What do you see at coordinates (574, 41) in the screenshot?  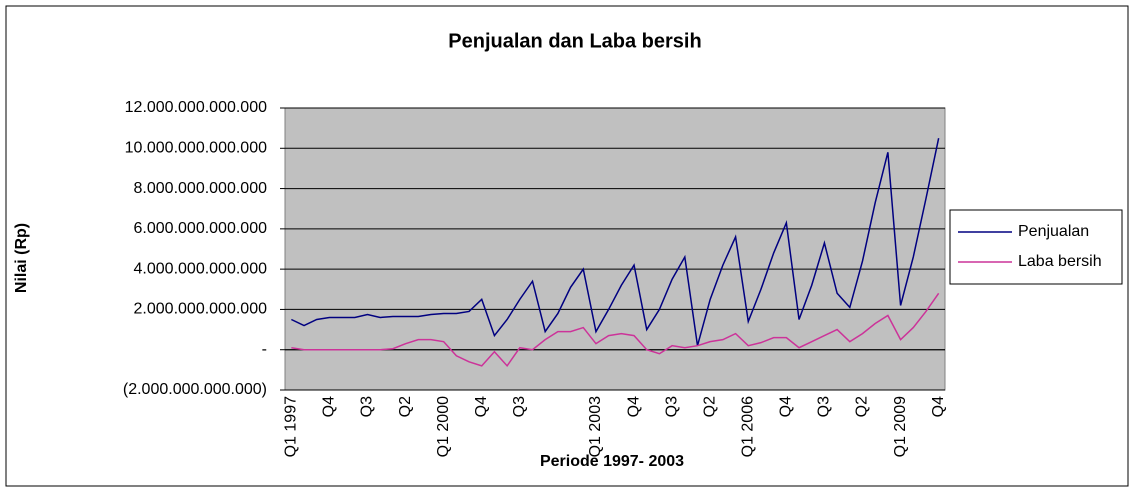 I see `chart-title: Penjualan dan Laba bersih` at bounding box center [574, 41].